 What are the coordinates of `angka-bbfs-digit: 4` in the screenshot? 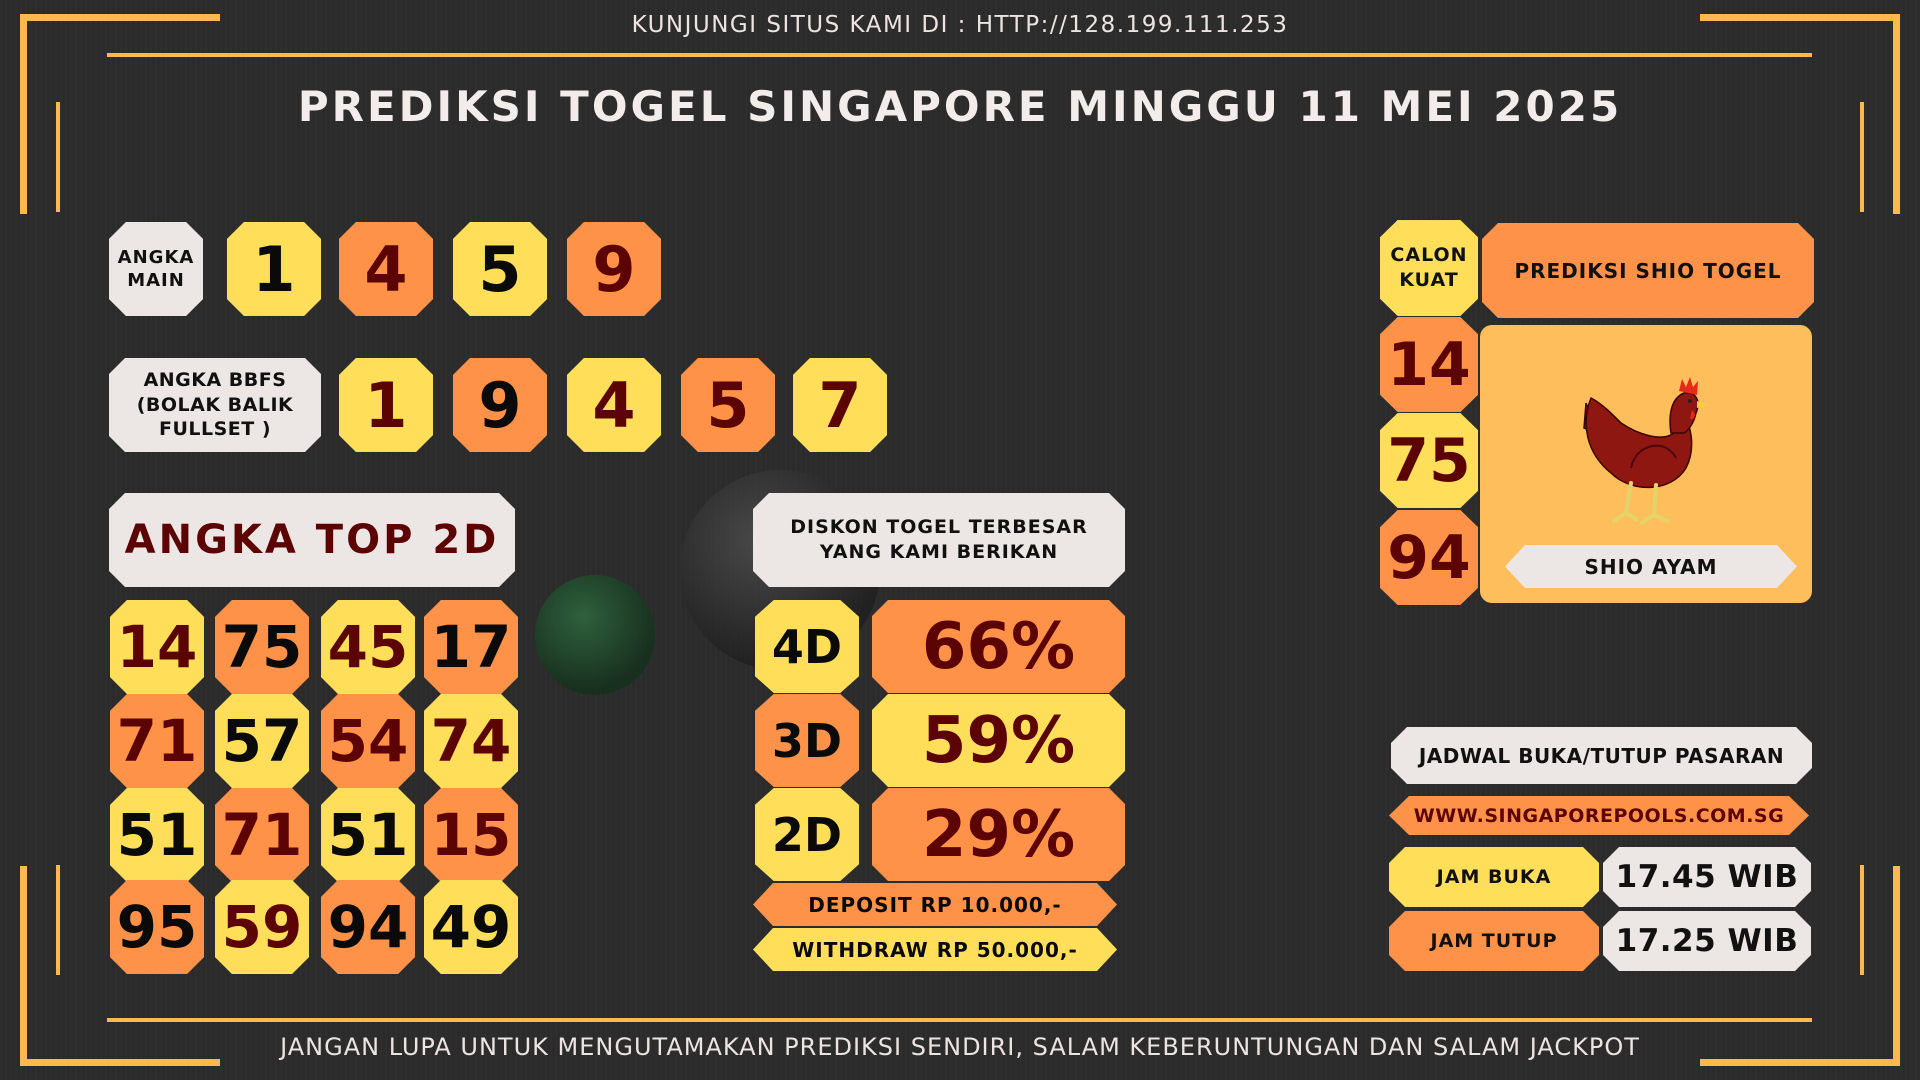 It's located at (614, 405).